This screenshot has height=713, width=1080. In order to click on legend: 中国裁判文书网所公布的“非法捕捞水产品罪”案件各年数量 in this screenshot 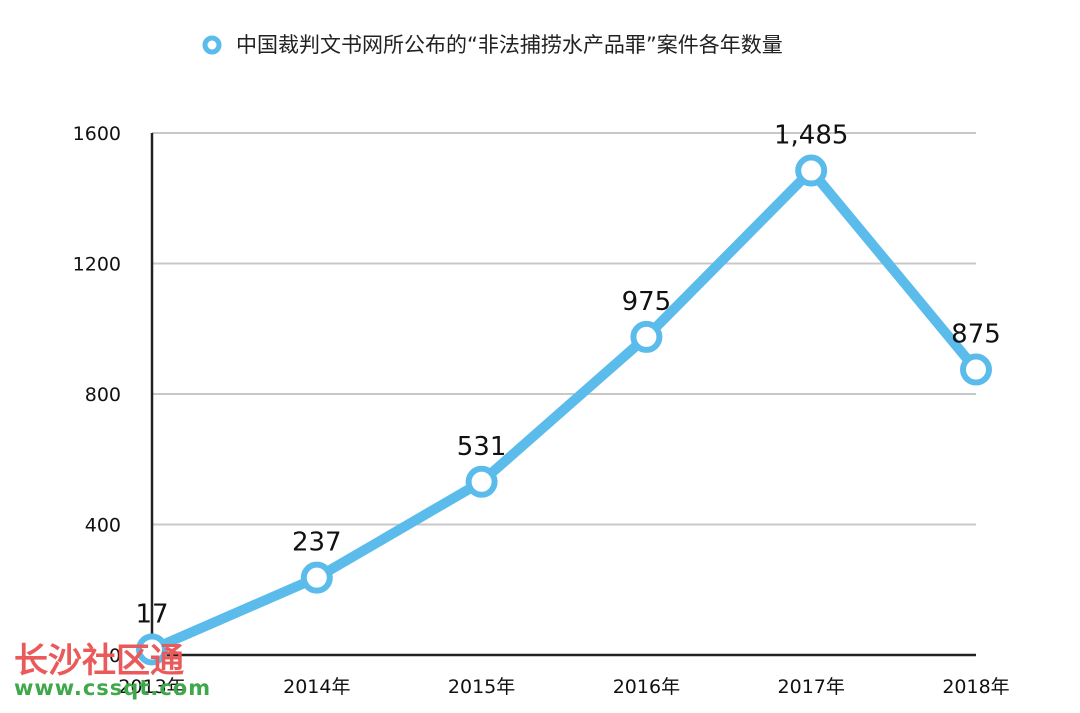, I will do `click(492, 45)`.